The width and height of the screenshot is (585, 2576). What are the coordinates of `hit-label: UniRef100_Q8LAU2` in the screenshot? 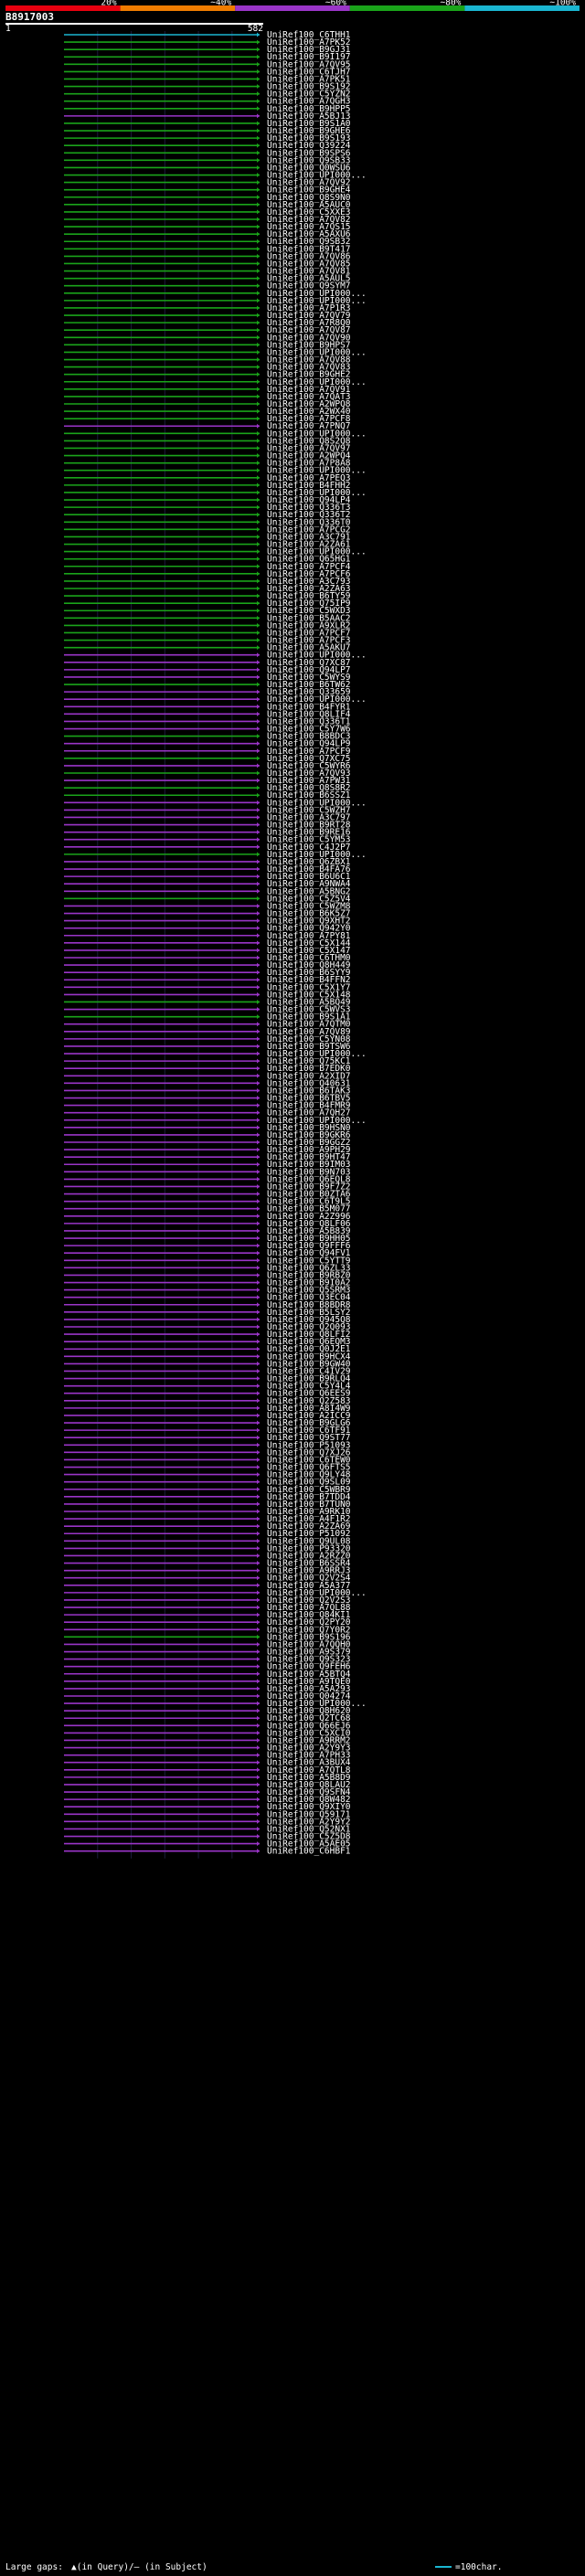 It's located at (309, 1785).